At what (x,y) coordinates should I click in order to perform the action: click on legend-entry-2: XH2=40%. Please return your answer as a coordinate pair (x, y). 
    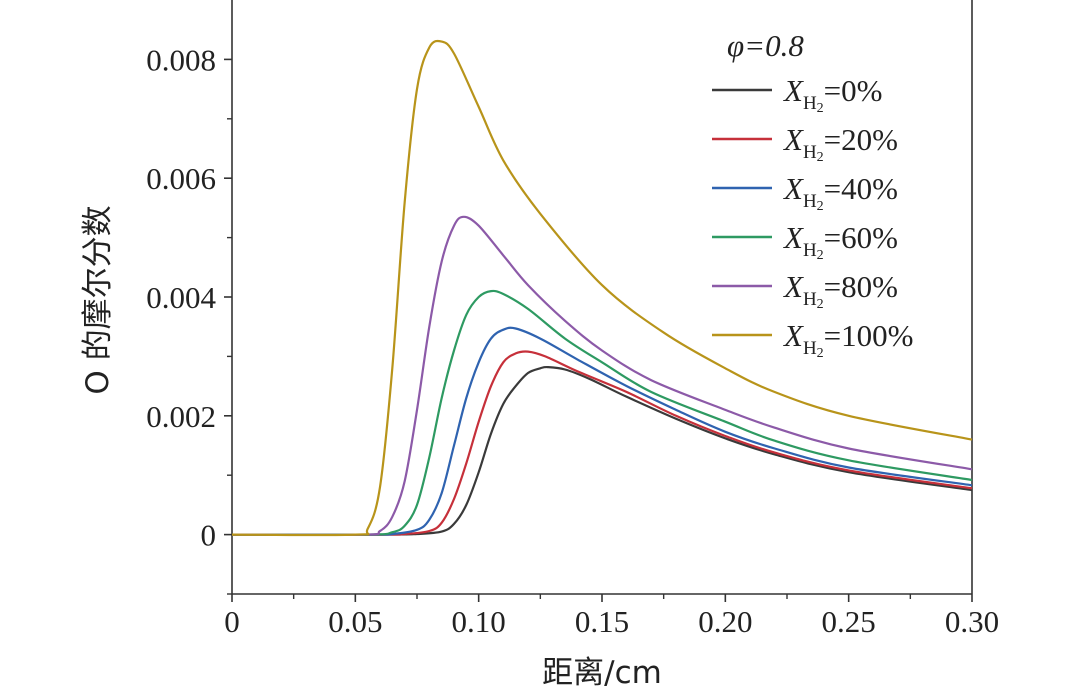
    Looking at the image, I should click on (840, 192).